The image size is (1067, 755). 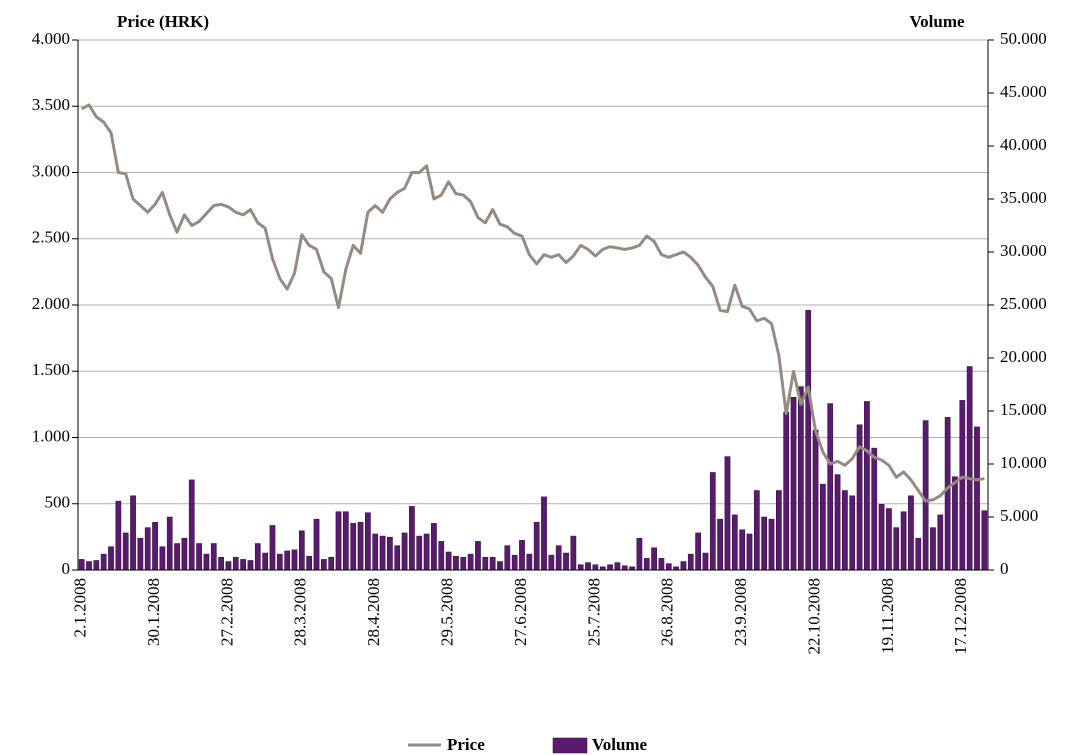 What do you see at coordinates (1019, 515) in the screenshot?
I see `y2-tick-label: 5.000` at bounding box center [1019, 515].